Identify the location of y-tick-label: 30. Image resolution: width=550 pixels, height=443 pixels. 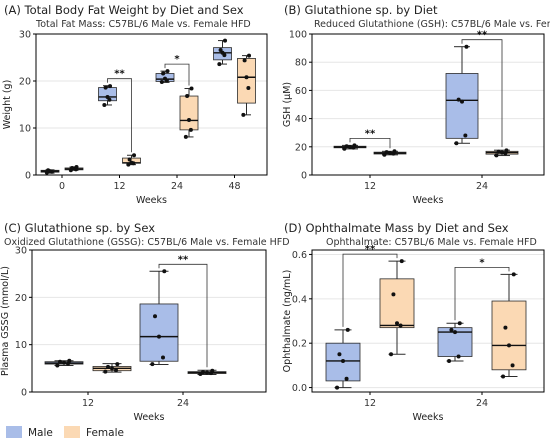
(21, 251).